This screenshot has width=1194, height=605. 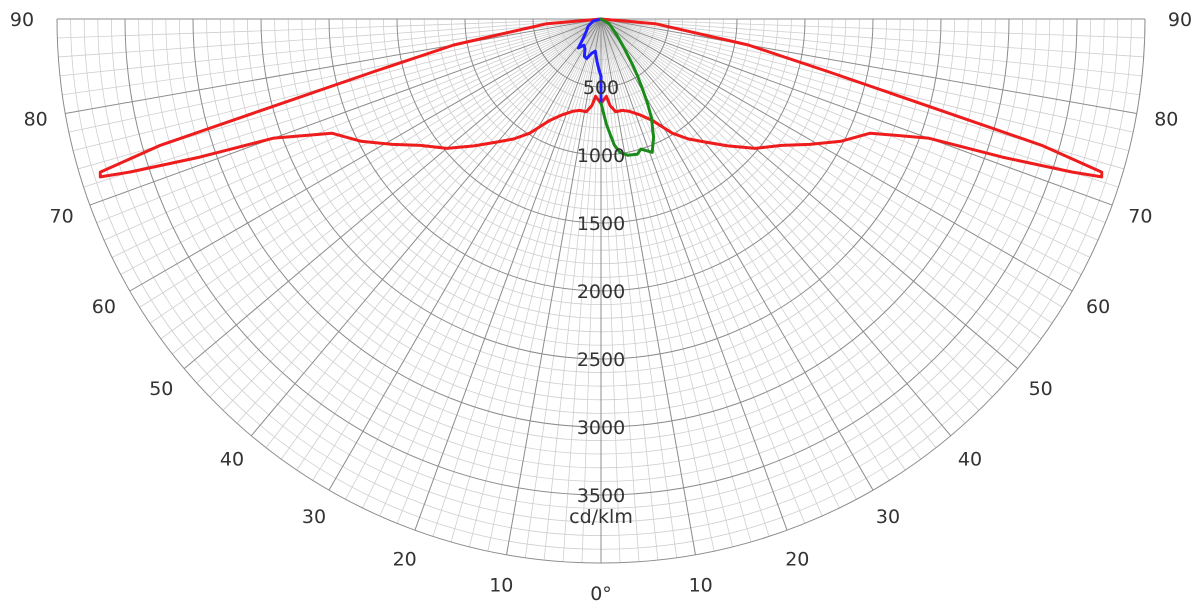 I want to click on radial-tick-label: 3500, so click(x=601, y=496).